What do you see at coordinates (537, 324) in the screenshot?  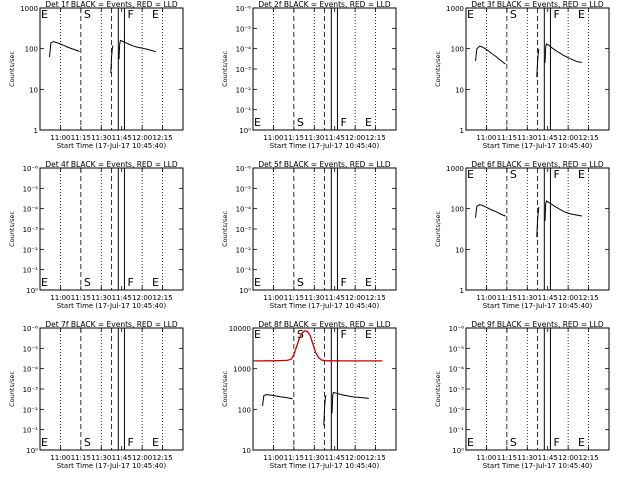 I see `panel-title: Det 9f BLACK = Events, RED = LLD` at bounding box center [537, 324].